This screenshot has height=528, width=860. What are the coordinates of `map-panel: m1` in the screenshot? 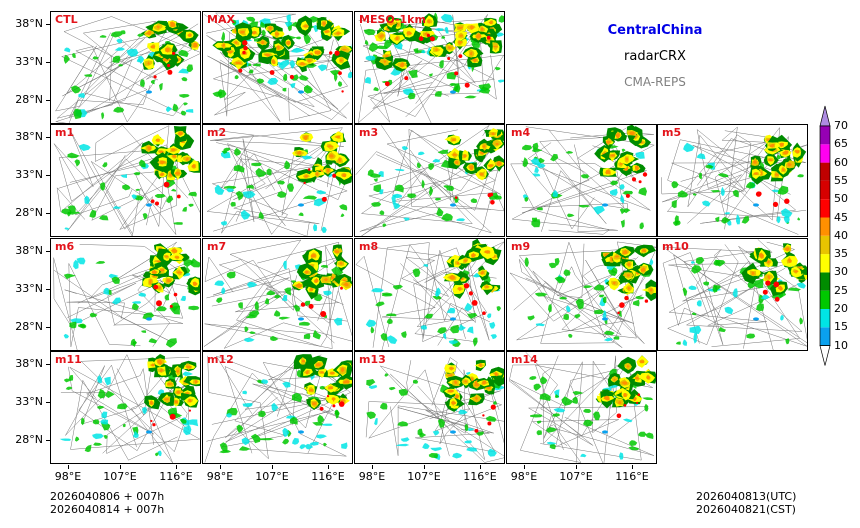 It's located at (125, 180).